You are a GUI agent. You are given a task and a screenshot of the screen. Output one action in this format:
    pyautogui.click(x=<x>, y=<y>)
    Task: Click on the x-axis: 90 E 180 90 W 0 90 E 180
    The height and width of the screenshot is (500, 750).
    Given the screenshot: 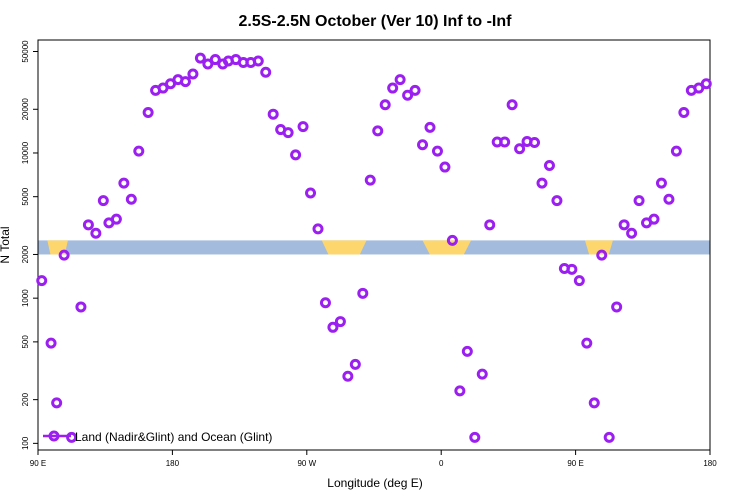 What is the action you would take?
    pyautogui.click(x=373, y=459)
    